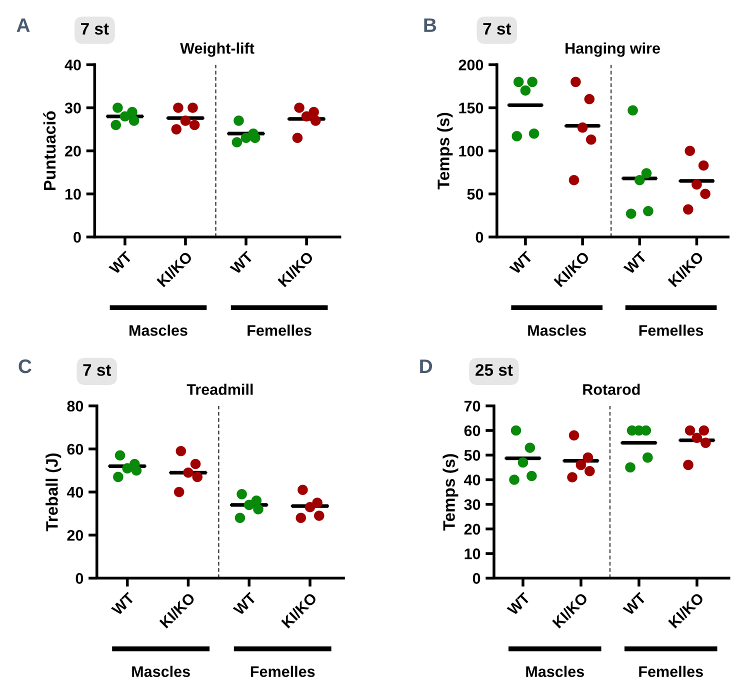 Image resolution: width=734 pixels, height=681 pixels. Describe the element at coordinates (25, 366) in the screenshot. I see `text: C` at that location.